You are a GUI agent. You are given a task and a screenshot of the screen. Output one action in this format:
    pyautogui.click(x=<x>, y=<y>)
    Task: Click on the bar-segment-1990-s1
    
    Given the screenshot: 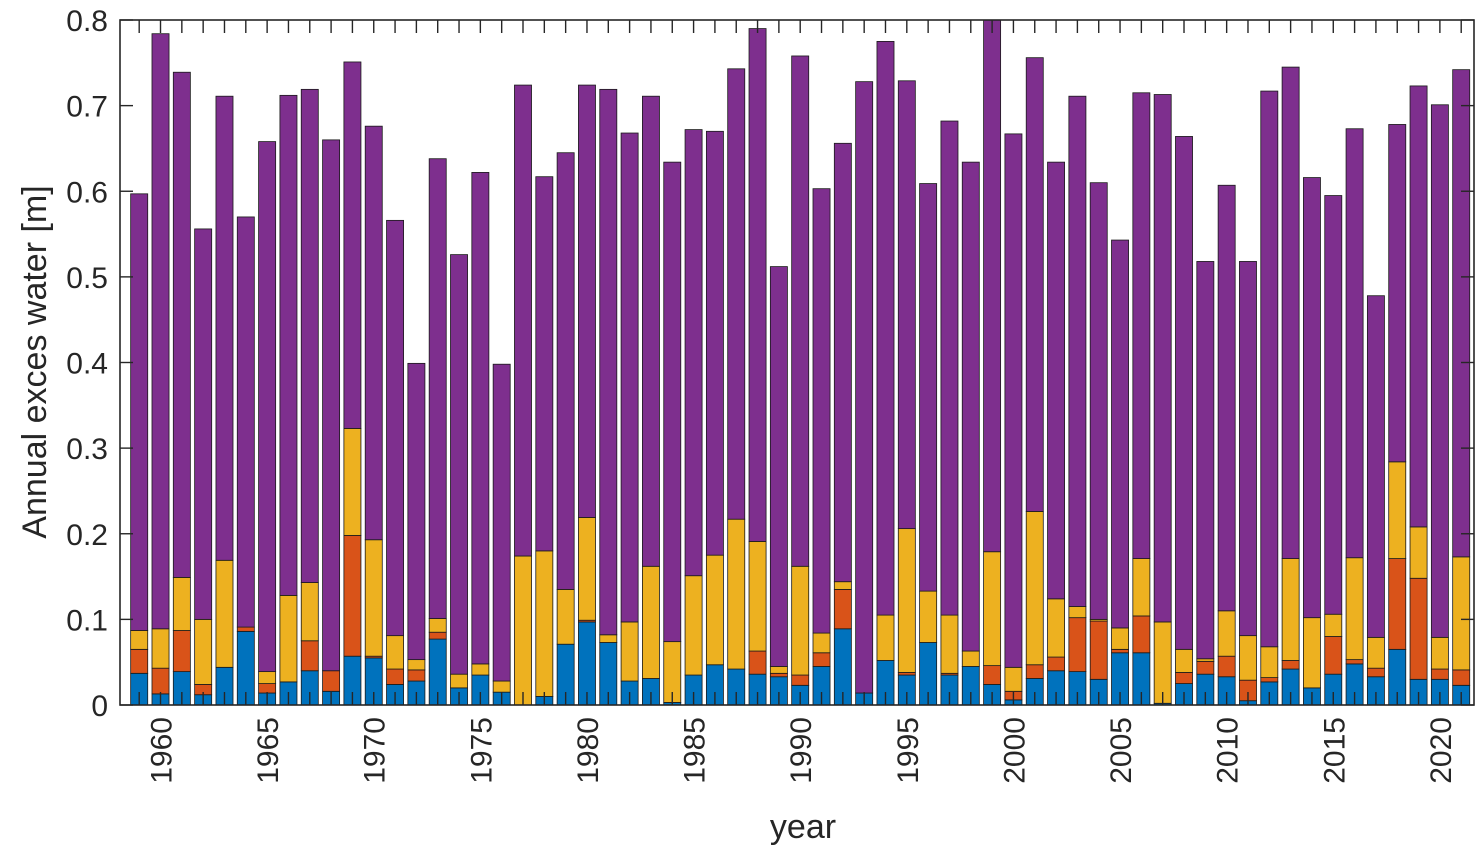 What is the action you would take?
    pyautogui.click(x=800, y=680)
    